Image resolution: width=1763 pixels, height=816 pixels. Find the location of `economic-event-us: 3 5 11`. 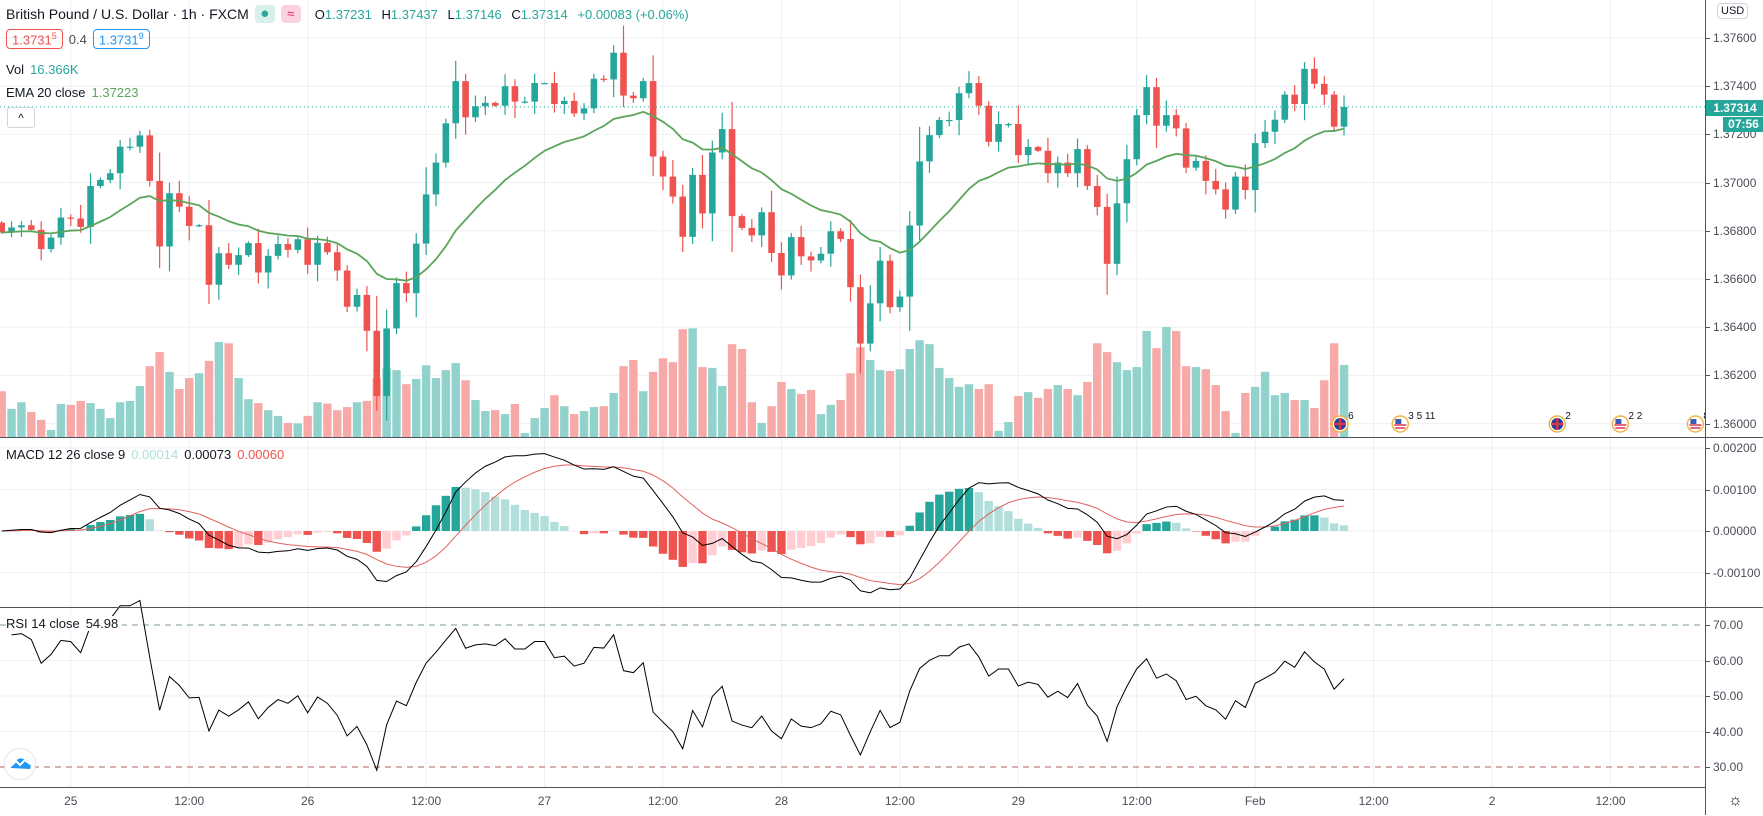

economic-event-us: 3 5 11 is located at coordinates (1413, 421).